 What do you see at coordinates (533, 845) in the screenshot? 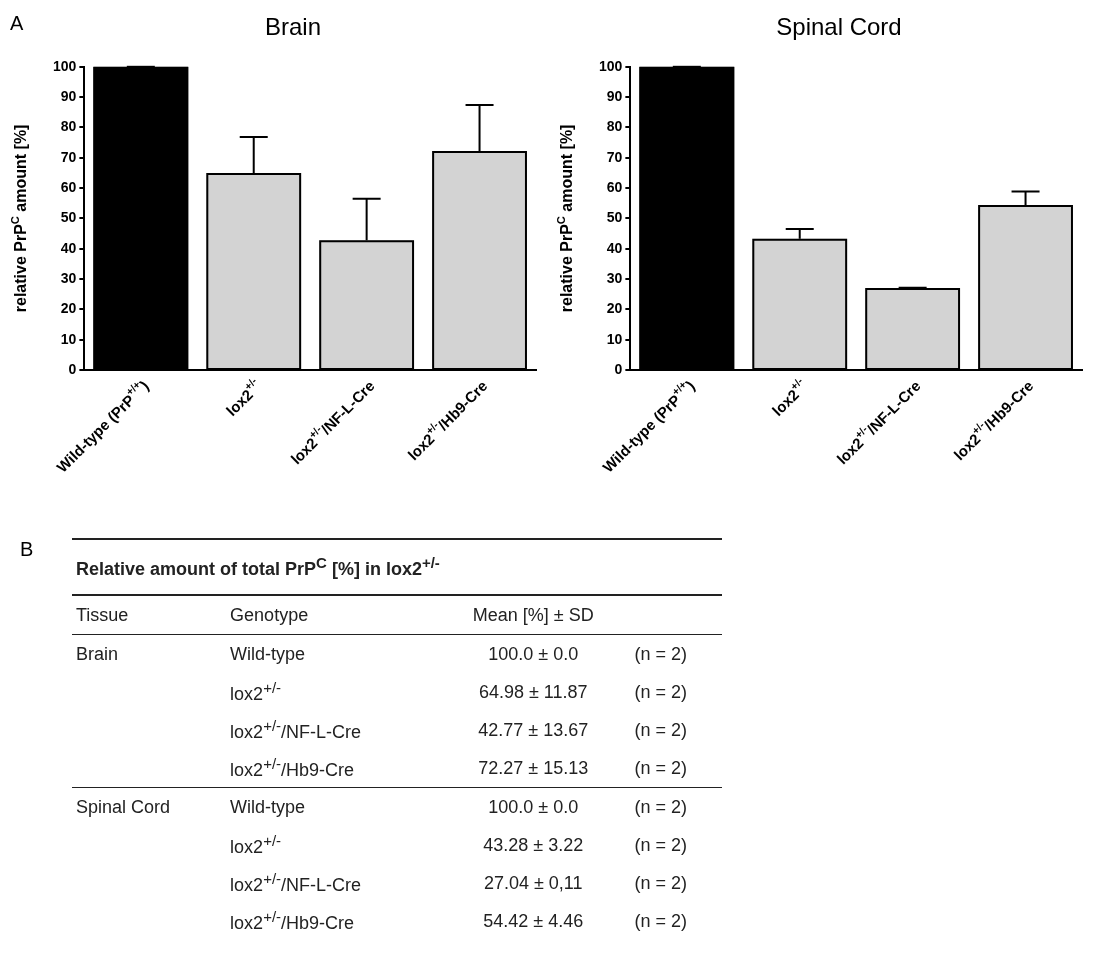
I see `text: 43.28 ± 3.22` at bounding box center [533, 845].